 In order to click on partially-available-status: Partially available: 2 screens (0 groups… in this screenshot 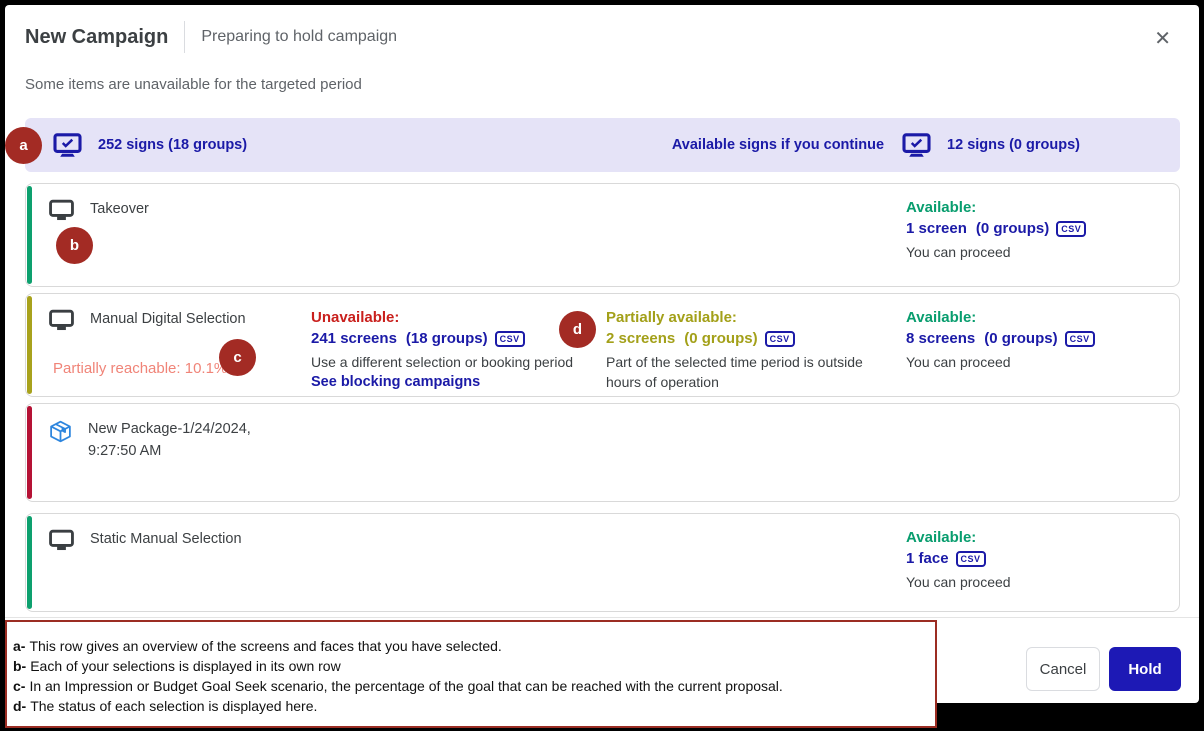, I will do `click(752, 350)`.